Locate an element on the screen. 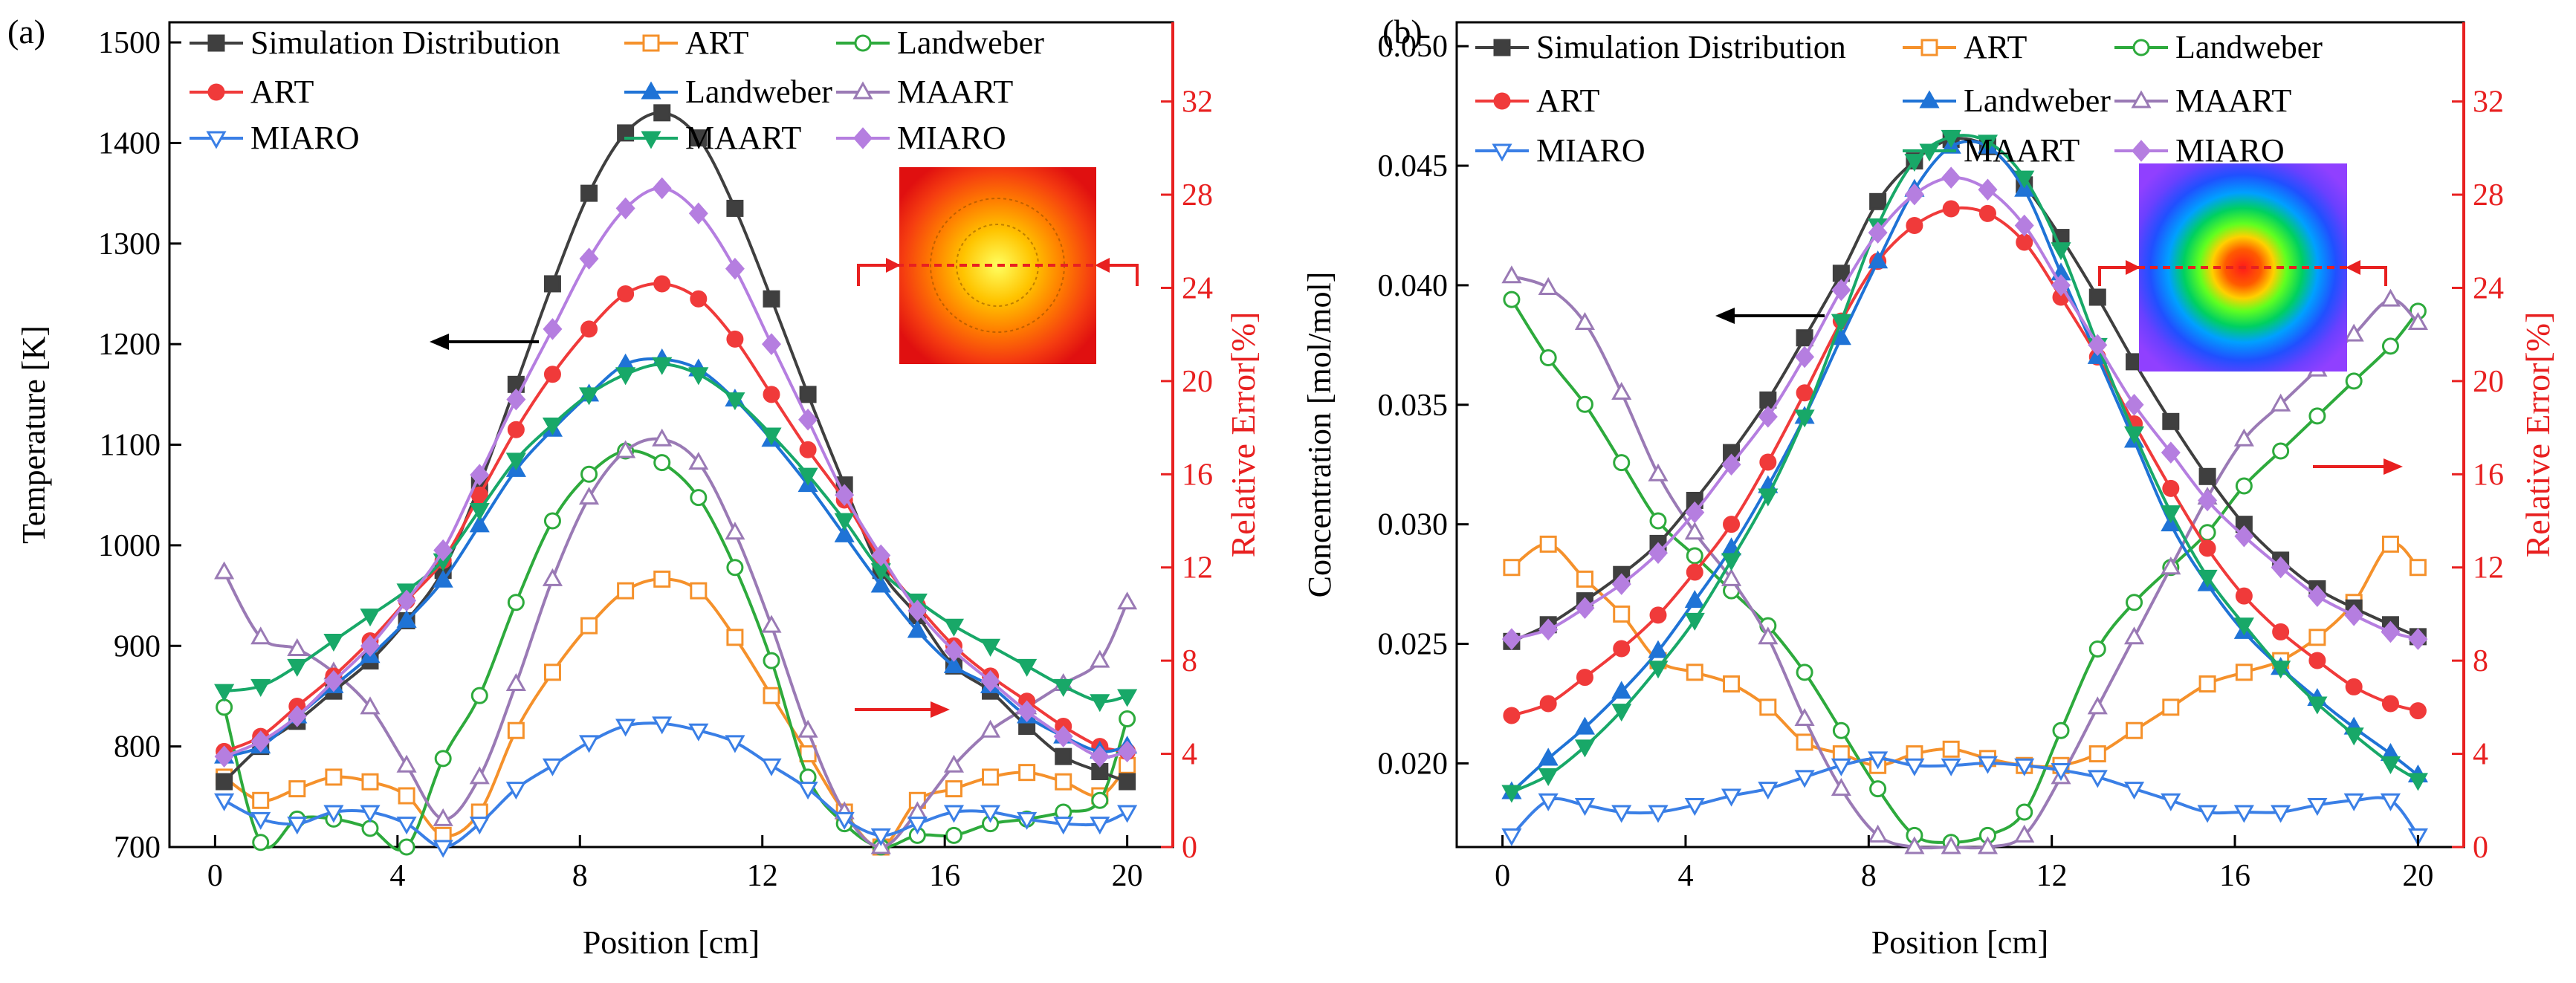  legend-label: Landweber is located at coordinates (970, 43).